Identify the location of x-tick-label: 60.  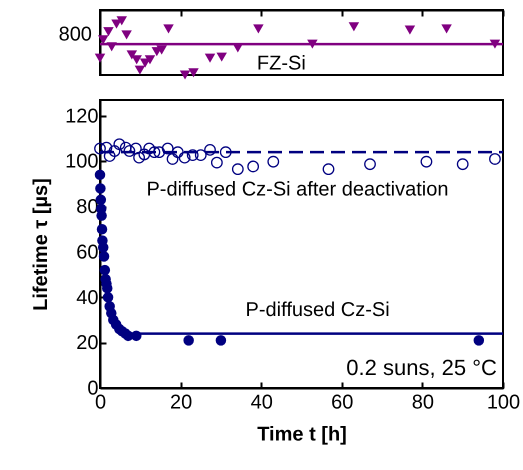
(342, 403).